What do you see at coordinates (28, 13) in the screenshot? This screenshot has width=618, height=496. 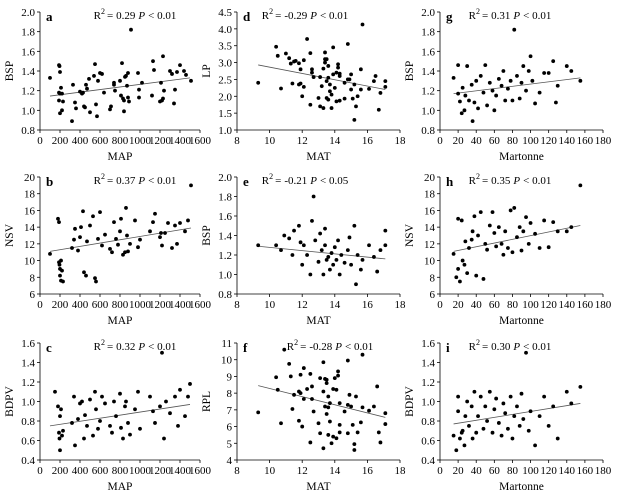 I see `y-tick-label: 2.0` at bounding box center [28, 13].